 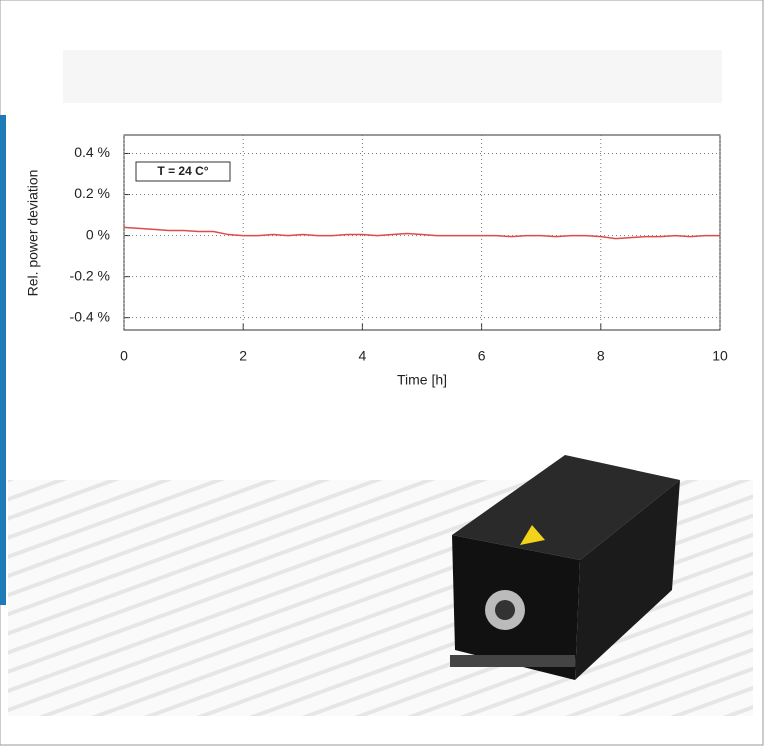 I want to click on annotation: T = 24 C°, so click(x=182, y=171).